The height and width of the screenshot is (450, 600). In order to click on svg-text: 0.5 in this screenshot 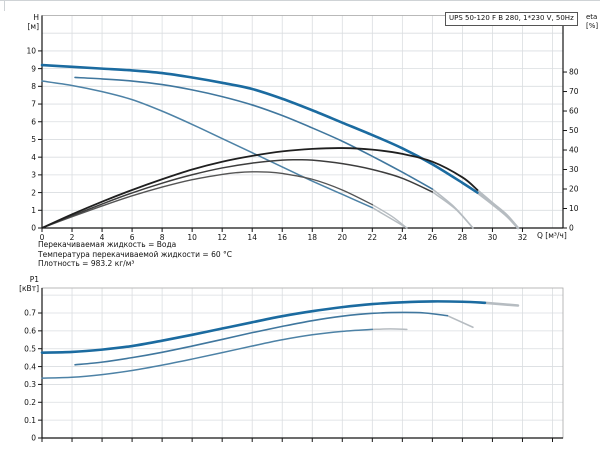, I will do `click(30, 348)`.